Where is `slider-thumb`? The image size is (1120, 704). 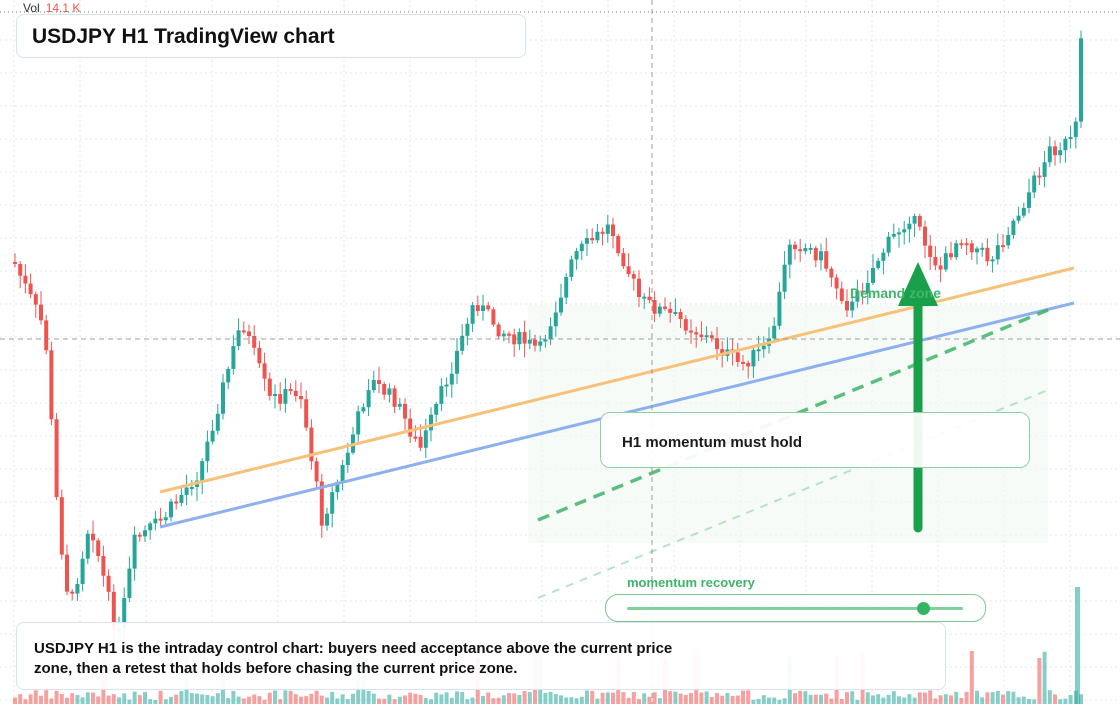 slider-thumb is located at coordinates (923, 608).